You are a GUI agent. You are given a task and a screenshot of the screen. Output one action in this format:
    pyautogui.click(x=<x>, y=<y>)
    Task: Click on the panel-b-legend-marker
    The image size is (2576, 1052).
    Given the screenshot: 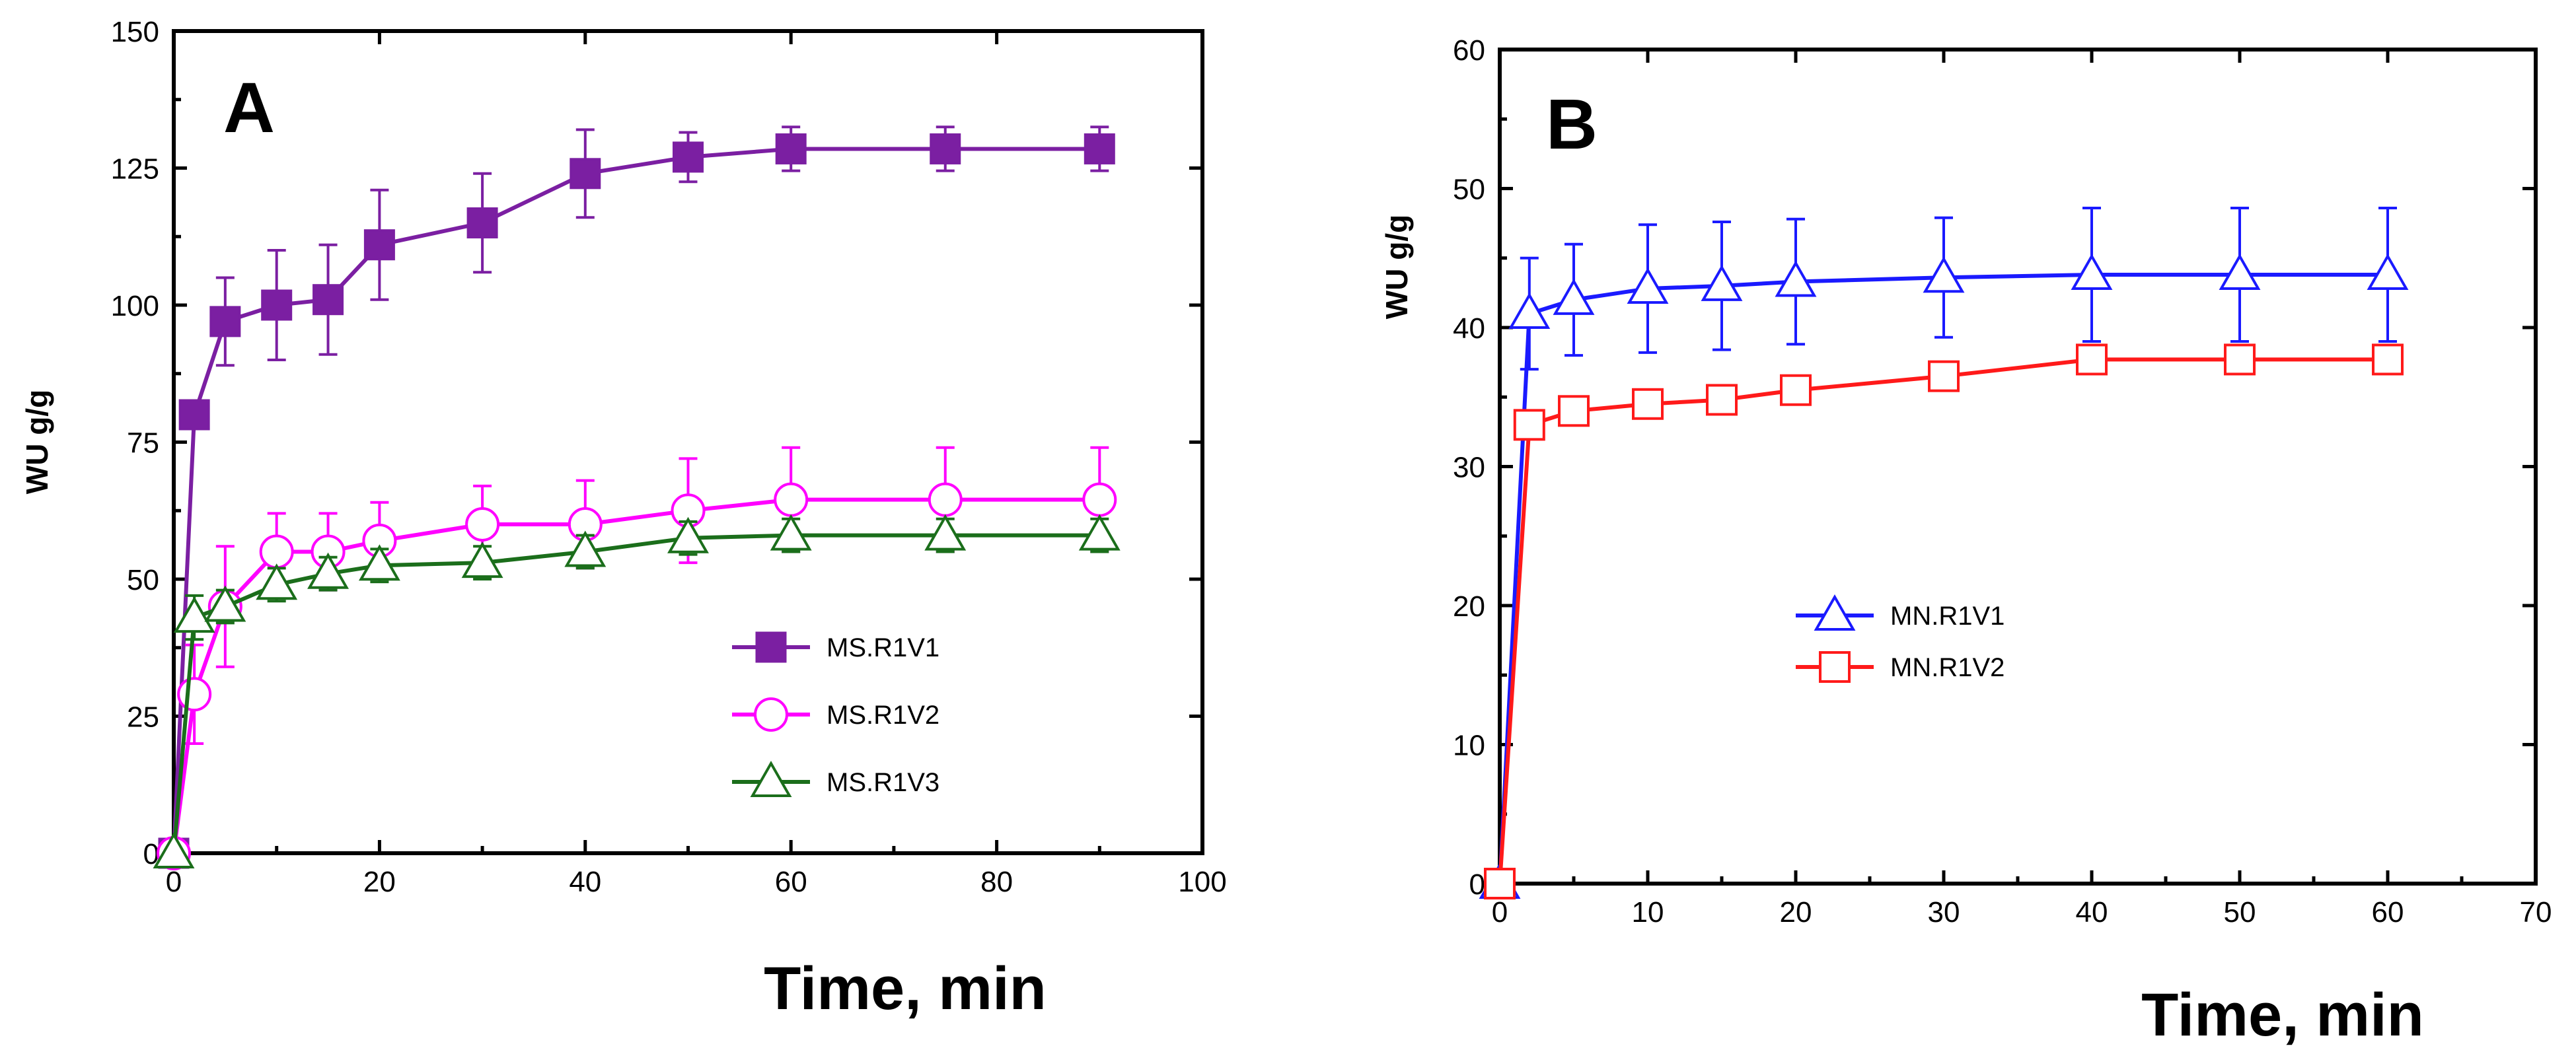 What is the action you would take?
    pyautogui.click(x=1835, y=667)
    